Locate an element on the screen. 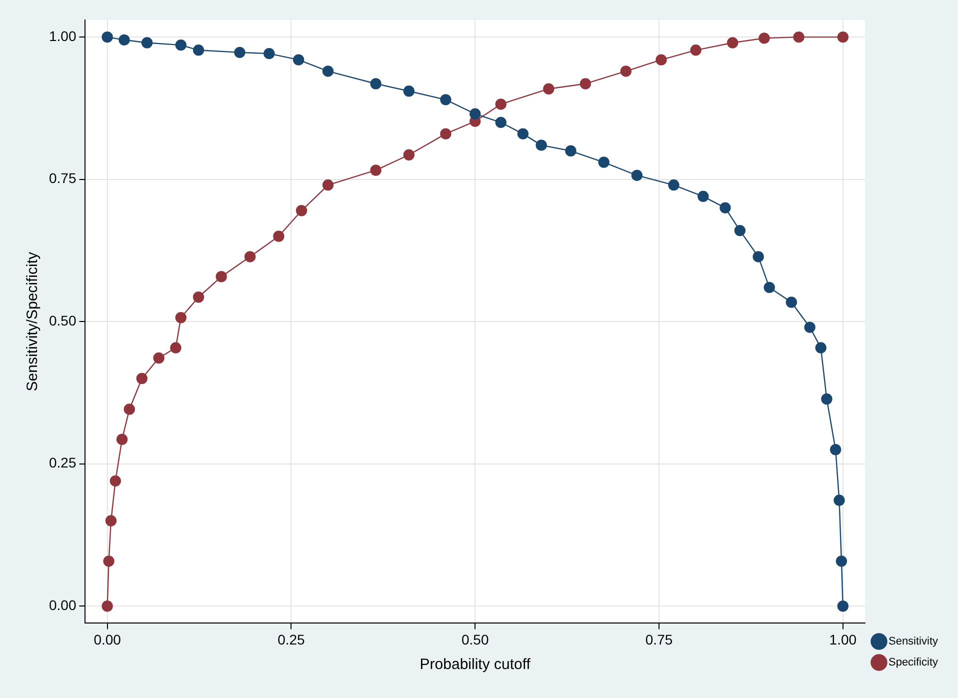 This screenshot has height=698, width=958. y-tick-label: 0.75 is located at coordinates (62, 178).